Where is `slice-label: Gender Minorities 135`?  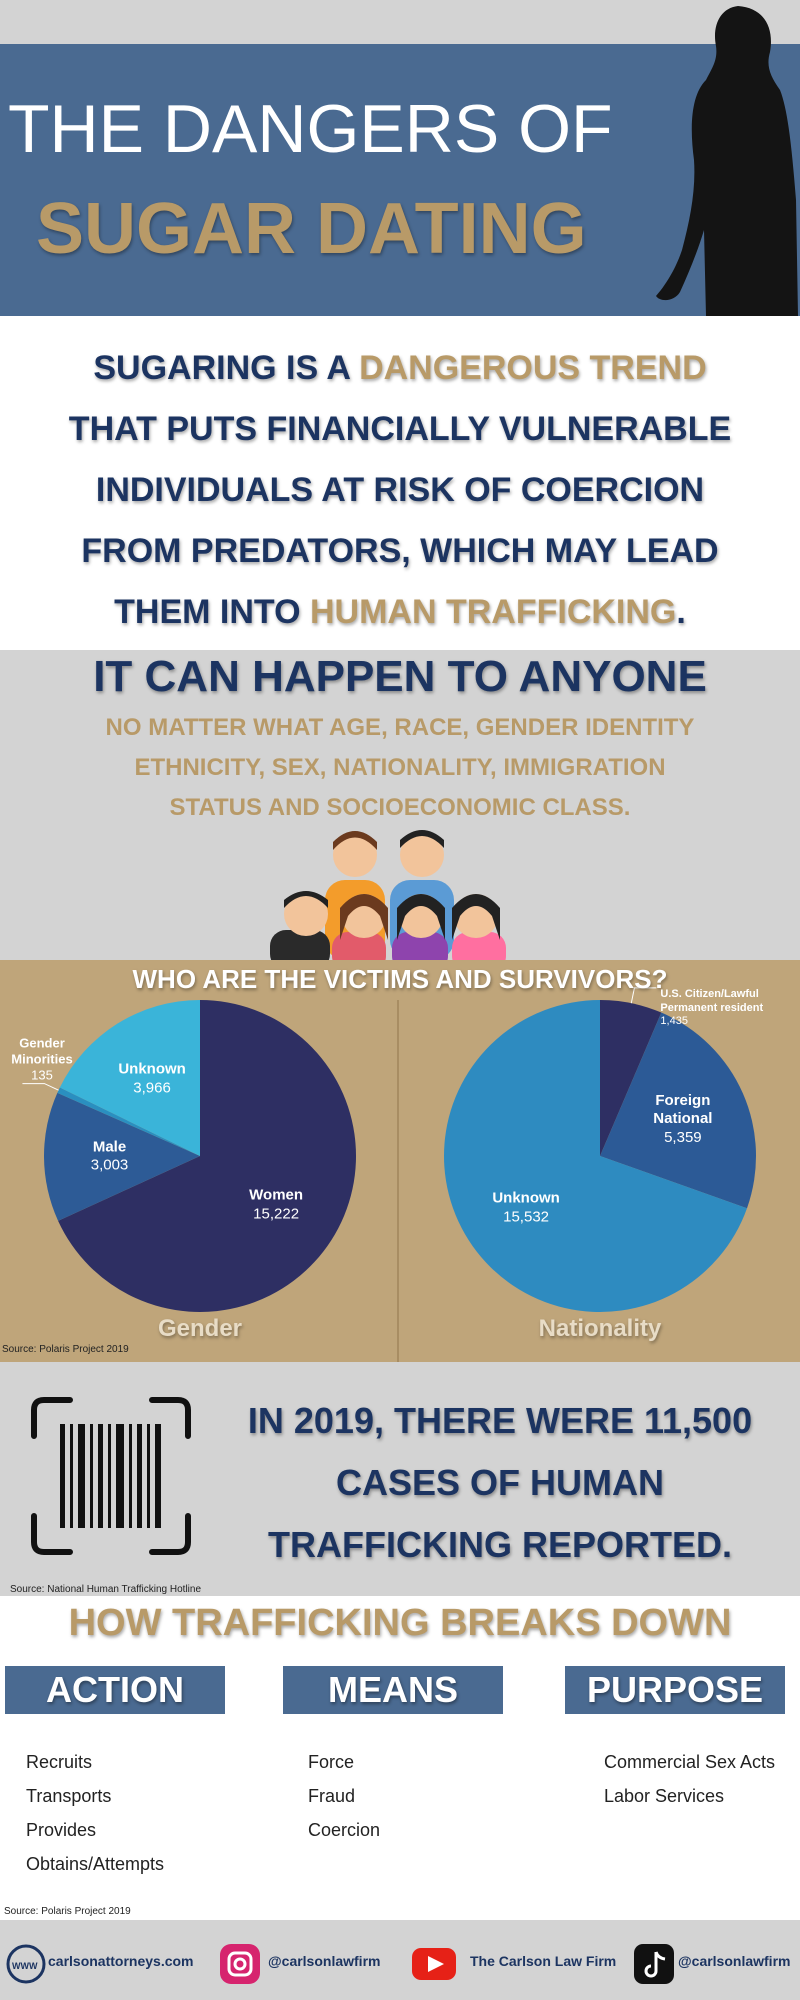
slice-label: Gender Minorities 135 is located at coordinates (42, 1059).